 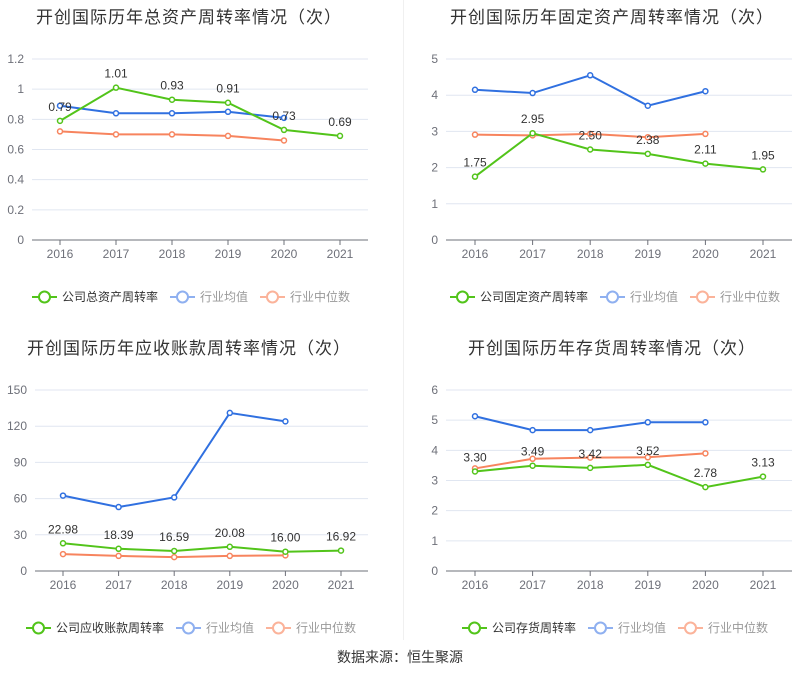 What do you see at coordinates (189, 17) in the screenshot?
I see `chart-title: 开创国际历年总资产周转率情况（次）` at bounding box center [189, 17].